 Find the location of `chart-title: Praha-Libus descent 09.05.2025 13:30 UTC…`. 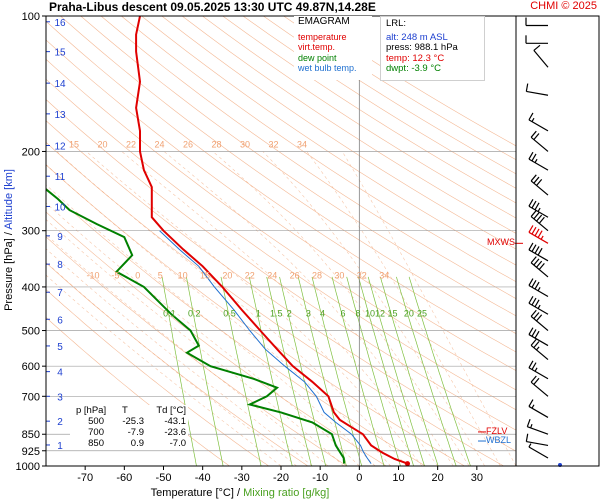

chart-title: Praha-Libus descent 09.05.2025 13:30 UTC… is located at coordinates (212, 7).